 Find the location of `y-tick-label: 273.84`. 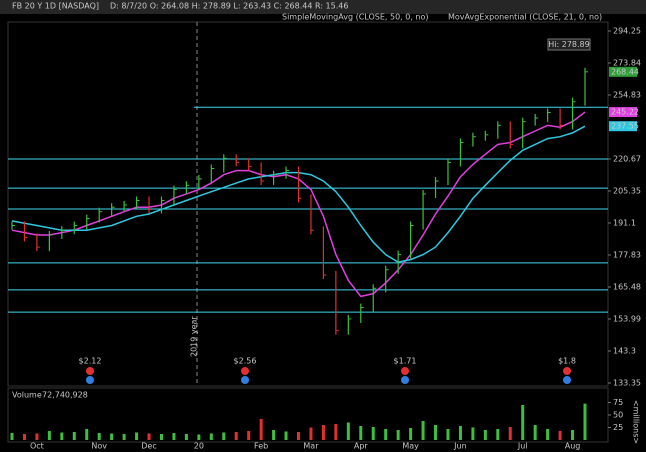

y-tick-label: 273.84 is located at coordinates (627, 62).